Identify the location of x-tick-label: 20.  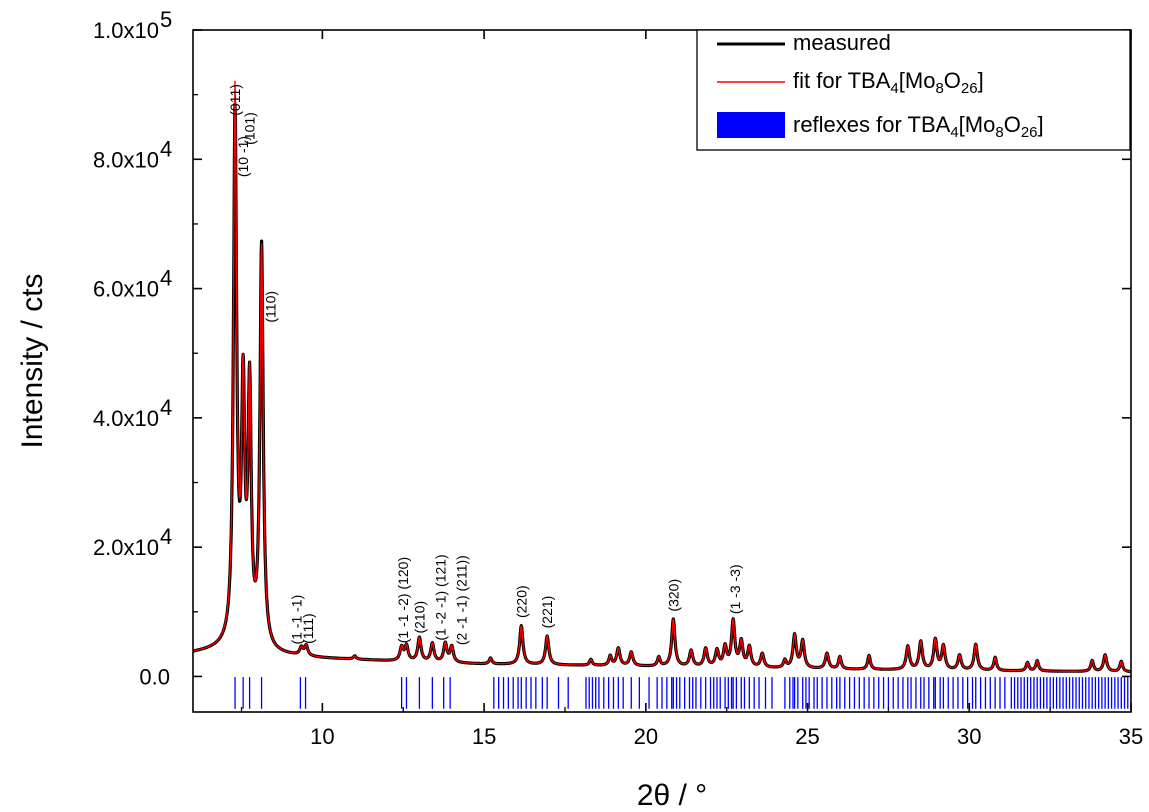
(646, 736).